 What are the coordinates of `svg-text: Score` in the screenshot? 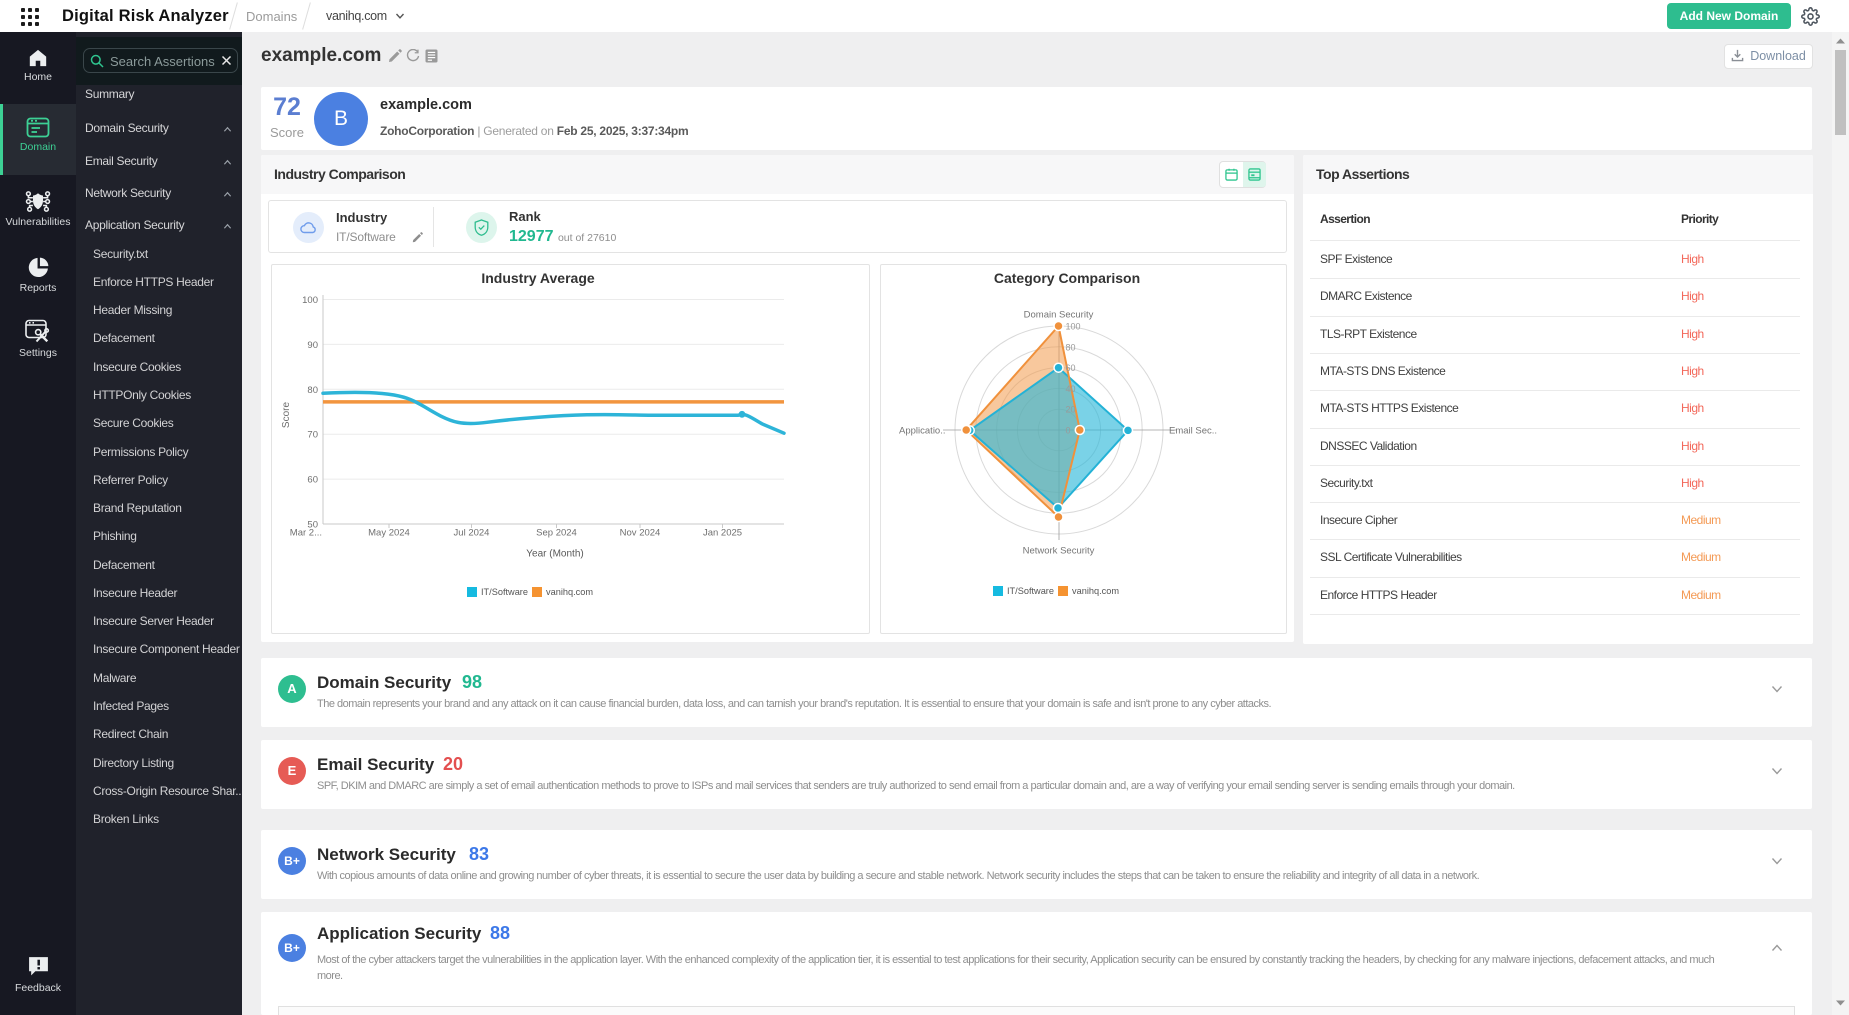 It's located at (286, 415).